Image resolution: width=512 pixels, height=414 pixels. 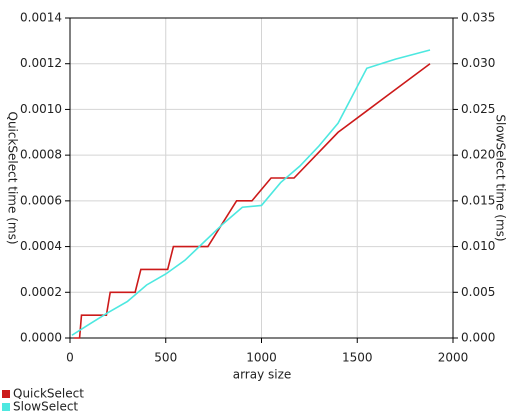 I want to click on y2-tick-label: 0.035, so click(x=478, y=18).